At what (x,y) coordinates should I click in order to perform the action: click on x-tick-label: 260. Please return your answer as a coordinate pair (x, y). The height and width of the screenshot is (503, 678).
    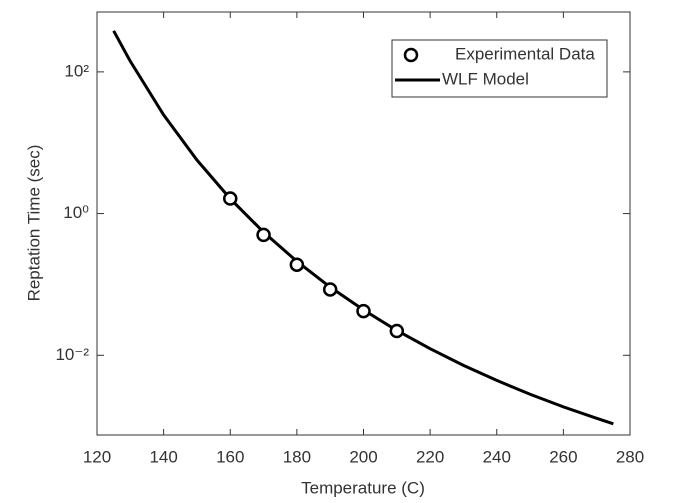
    Looking at the image, I should click on (563, 456).